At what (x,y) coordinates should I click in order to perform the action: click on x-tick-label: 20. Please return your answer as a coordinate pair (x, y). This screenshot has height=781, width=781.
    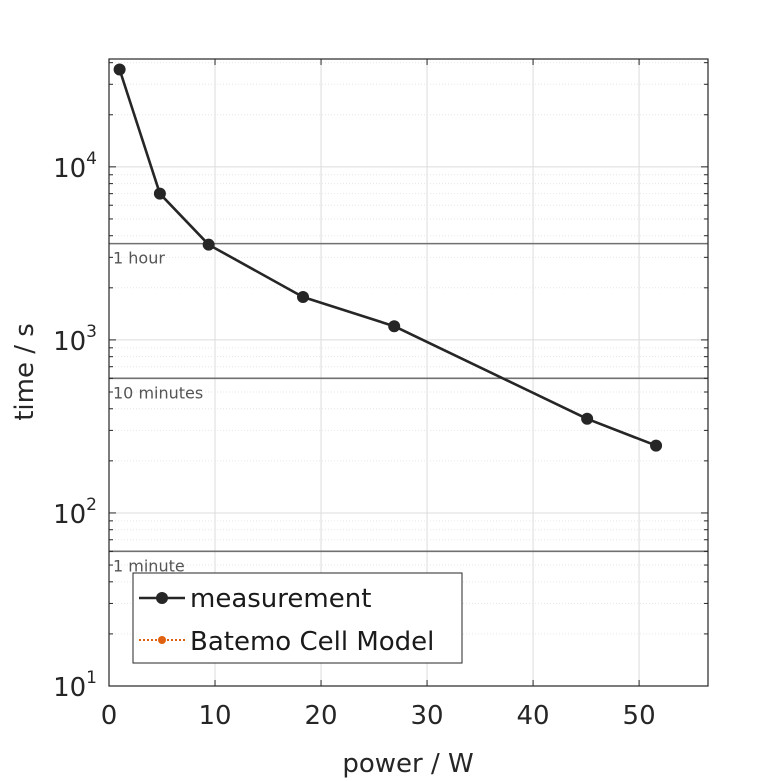
    Looking at the image, I should click on (320, 716).